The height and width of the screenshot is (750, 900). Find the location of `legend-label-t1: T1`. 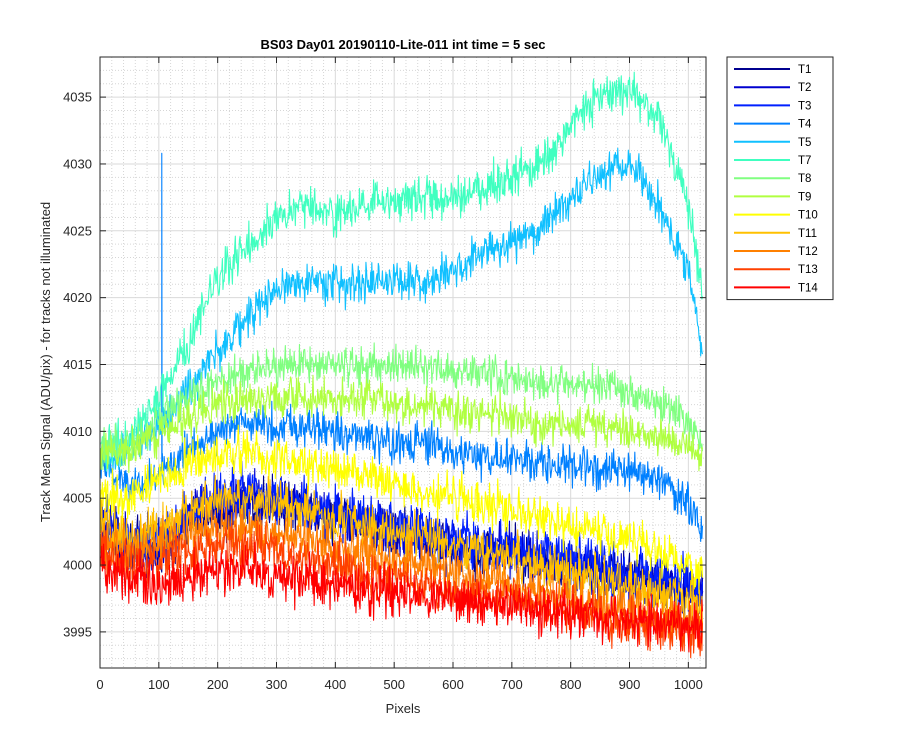

legend-label-t1: T1 is located at coordinates (804, 70).